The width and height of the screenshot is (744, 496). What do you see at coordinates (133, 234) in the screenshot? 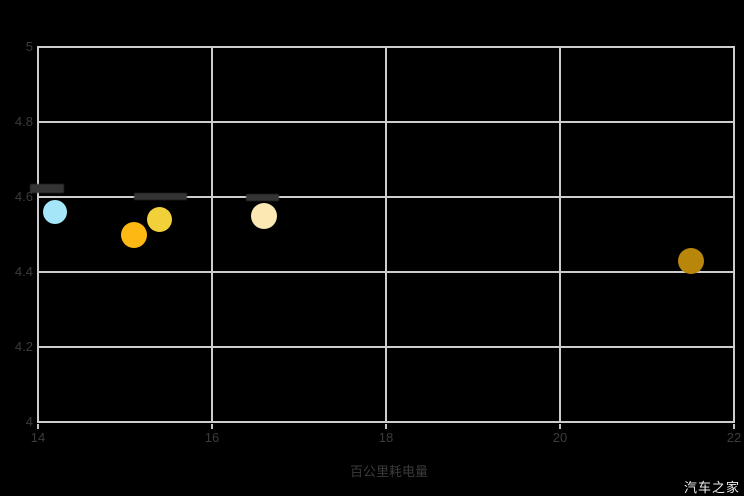
I see `orange-bubble` at bounding box center [133, 234].